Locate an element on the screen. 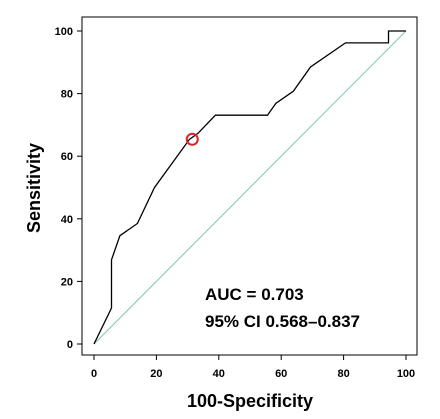  x-tick-label: 40 is located at coordinates (219, 374).